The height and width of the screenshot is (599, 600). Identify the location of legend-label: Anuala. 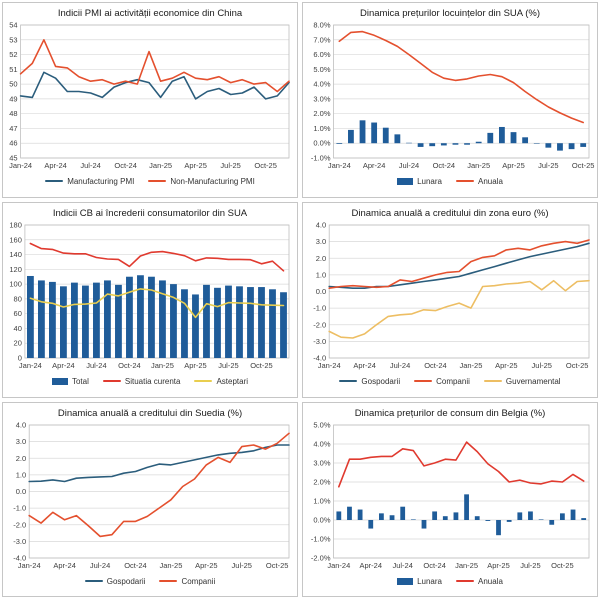
(490, 581).